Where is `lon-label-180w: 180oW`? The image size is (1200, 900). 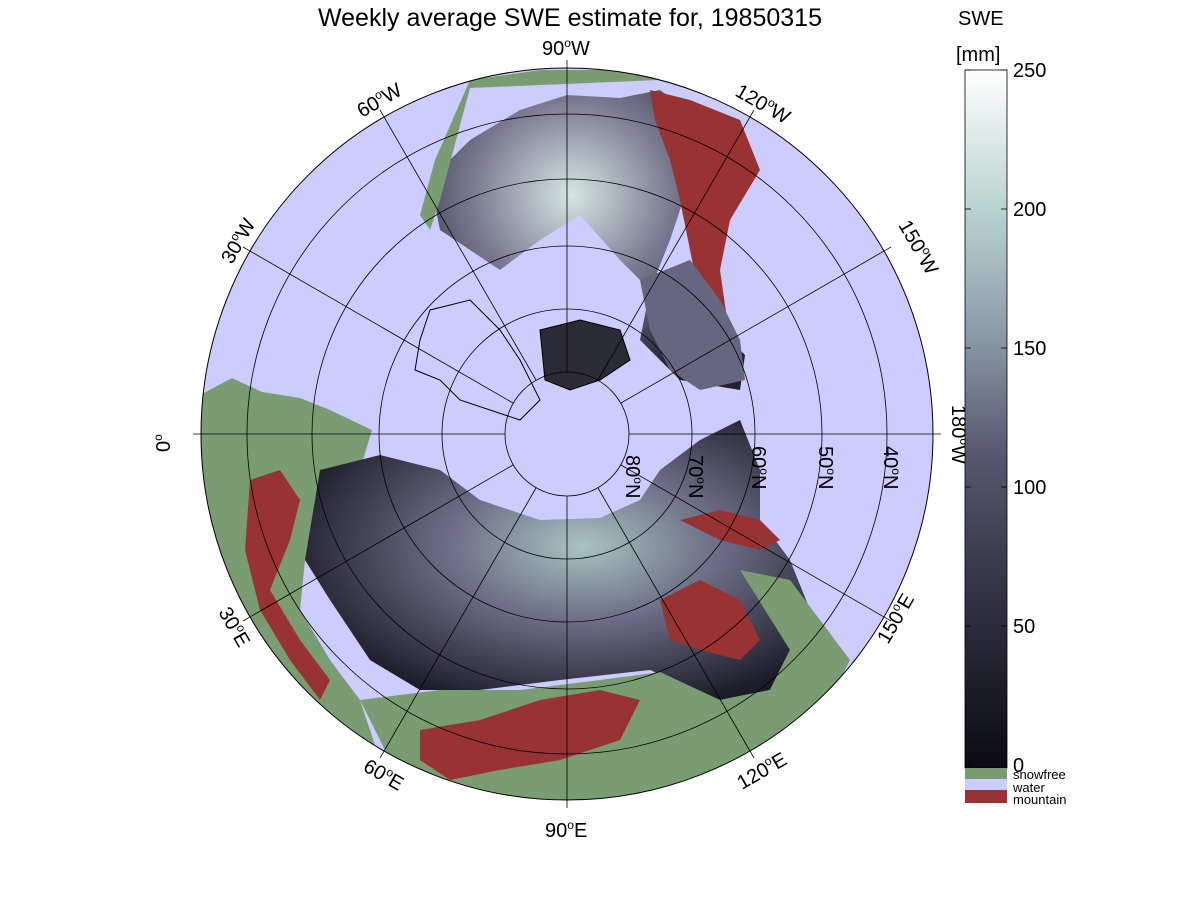
lon-label-180w: 180oW is located at coordinates (959, 434).